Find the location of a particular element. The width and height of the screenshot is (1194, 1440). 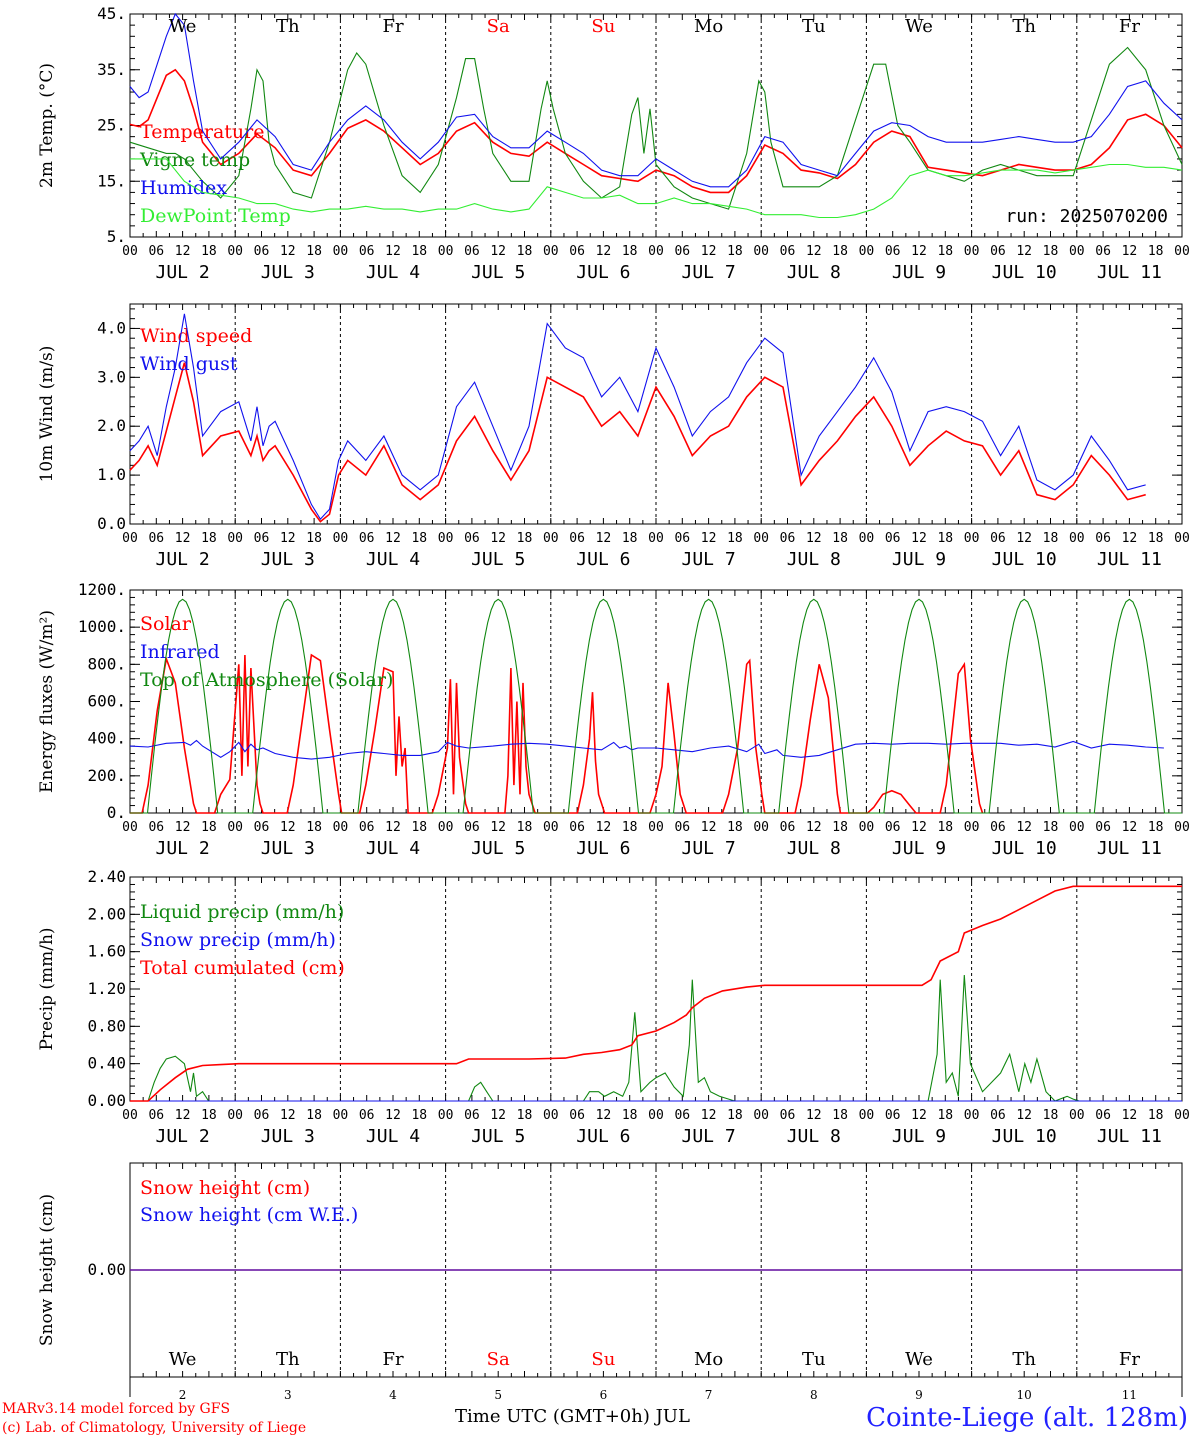

run-label: run: 2025070200 is located at coordinates (1086, 216).